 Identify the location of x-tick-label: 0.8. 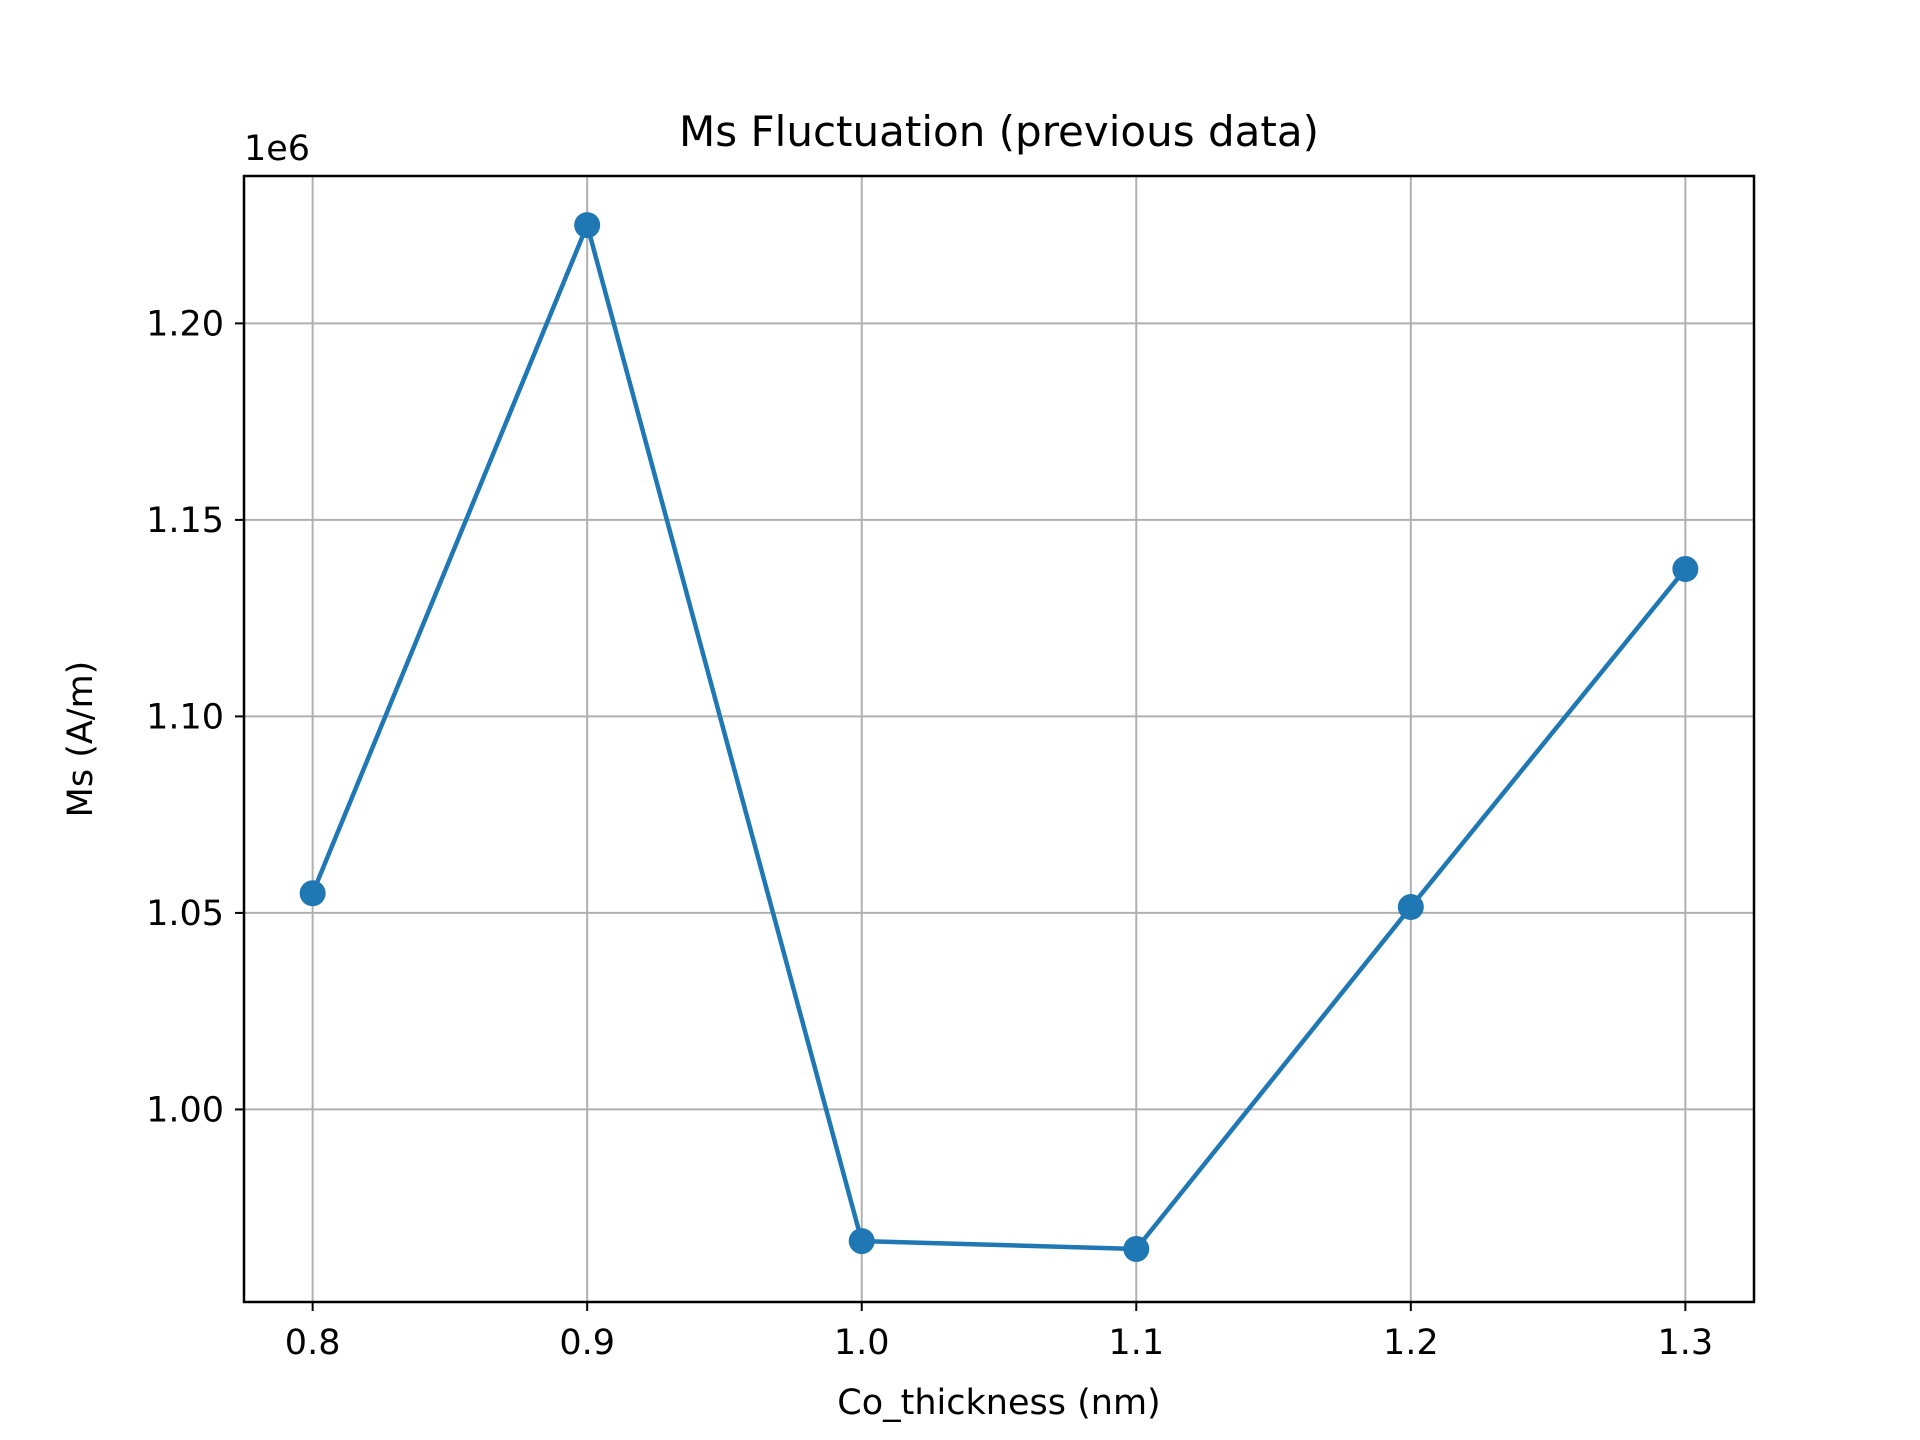
(313, 1343).